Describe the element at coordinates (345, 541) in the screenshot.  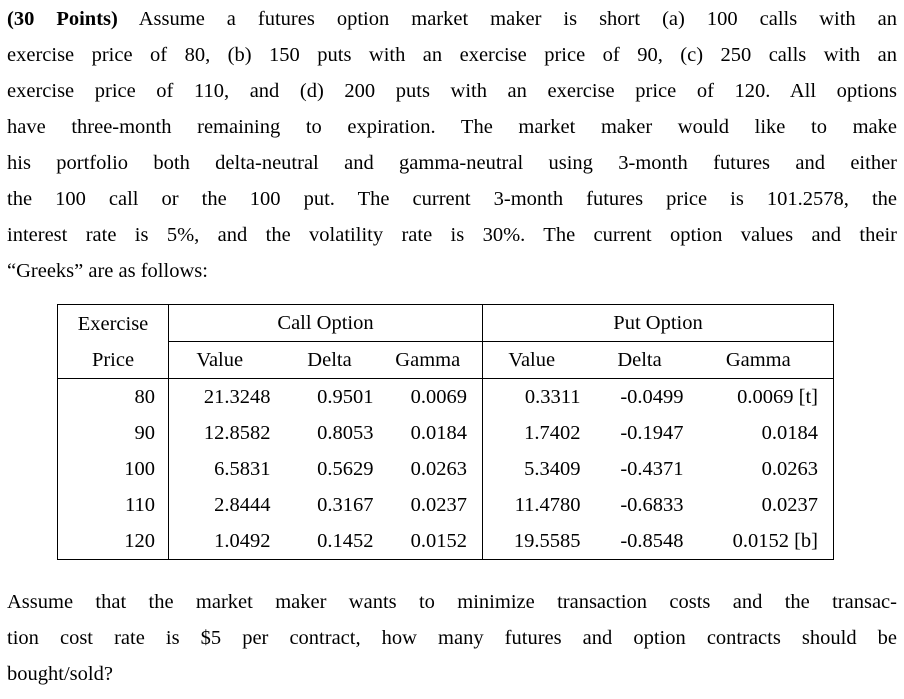
I see `call-delta-cell: 0.1452` at that location.